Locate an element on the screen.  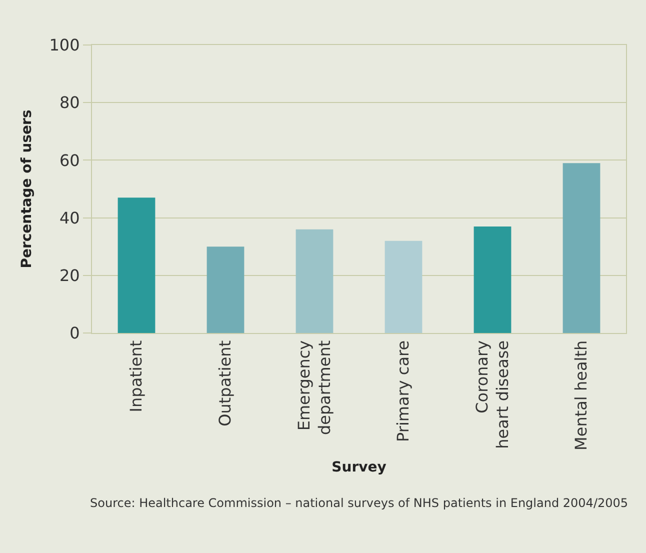
y-axis-title: Percentage of users is located at coordinates (26, 189).